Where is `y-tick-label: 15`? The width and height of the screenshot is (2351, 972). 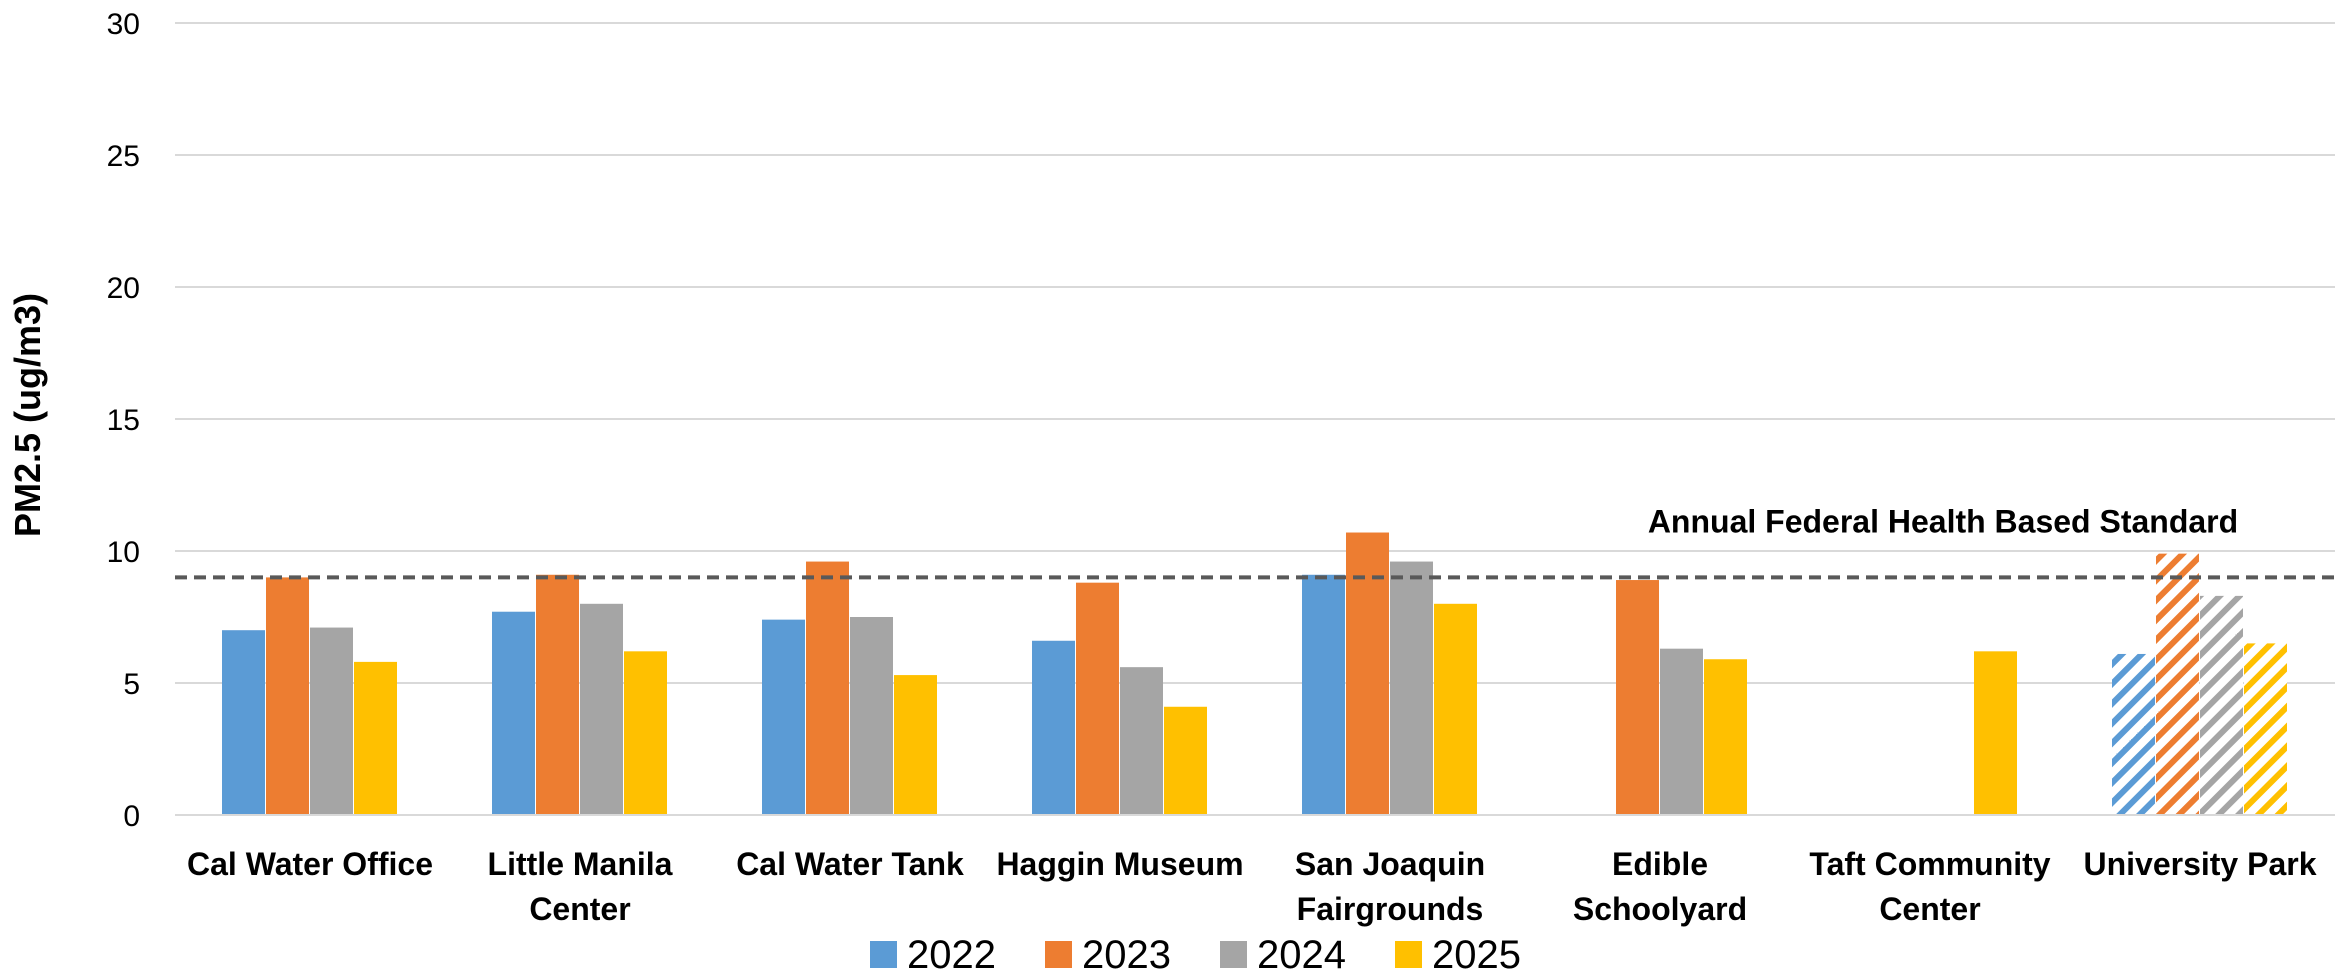
y-tick-label: 15 is located at coordinates (123, 420).